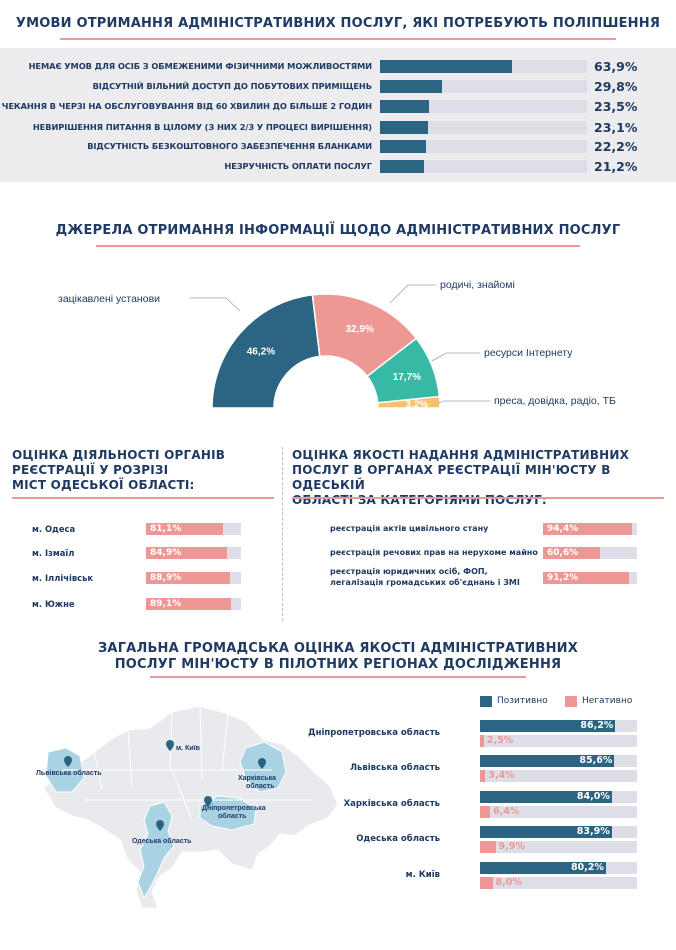 Image resolution: width=676 pixels, height=950 pixels. Describe the element at coordinates (193, 553) in the screenshot. I see `city-bar-track: 84,9%` at that location.